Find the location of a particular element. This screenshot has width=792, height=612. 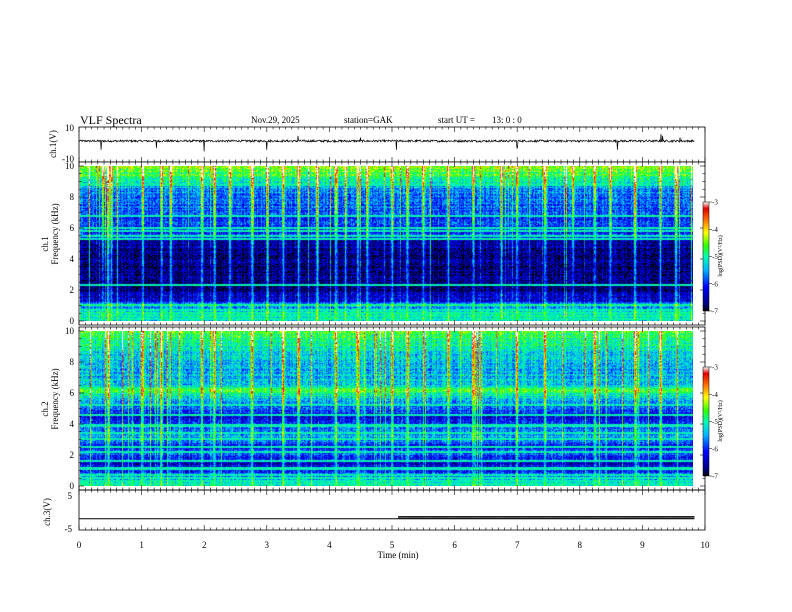

time-tick-label: 8 is located at coordinates (580, 545).